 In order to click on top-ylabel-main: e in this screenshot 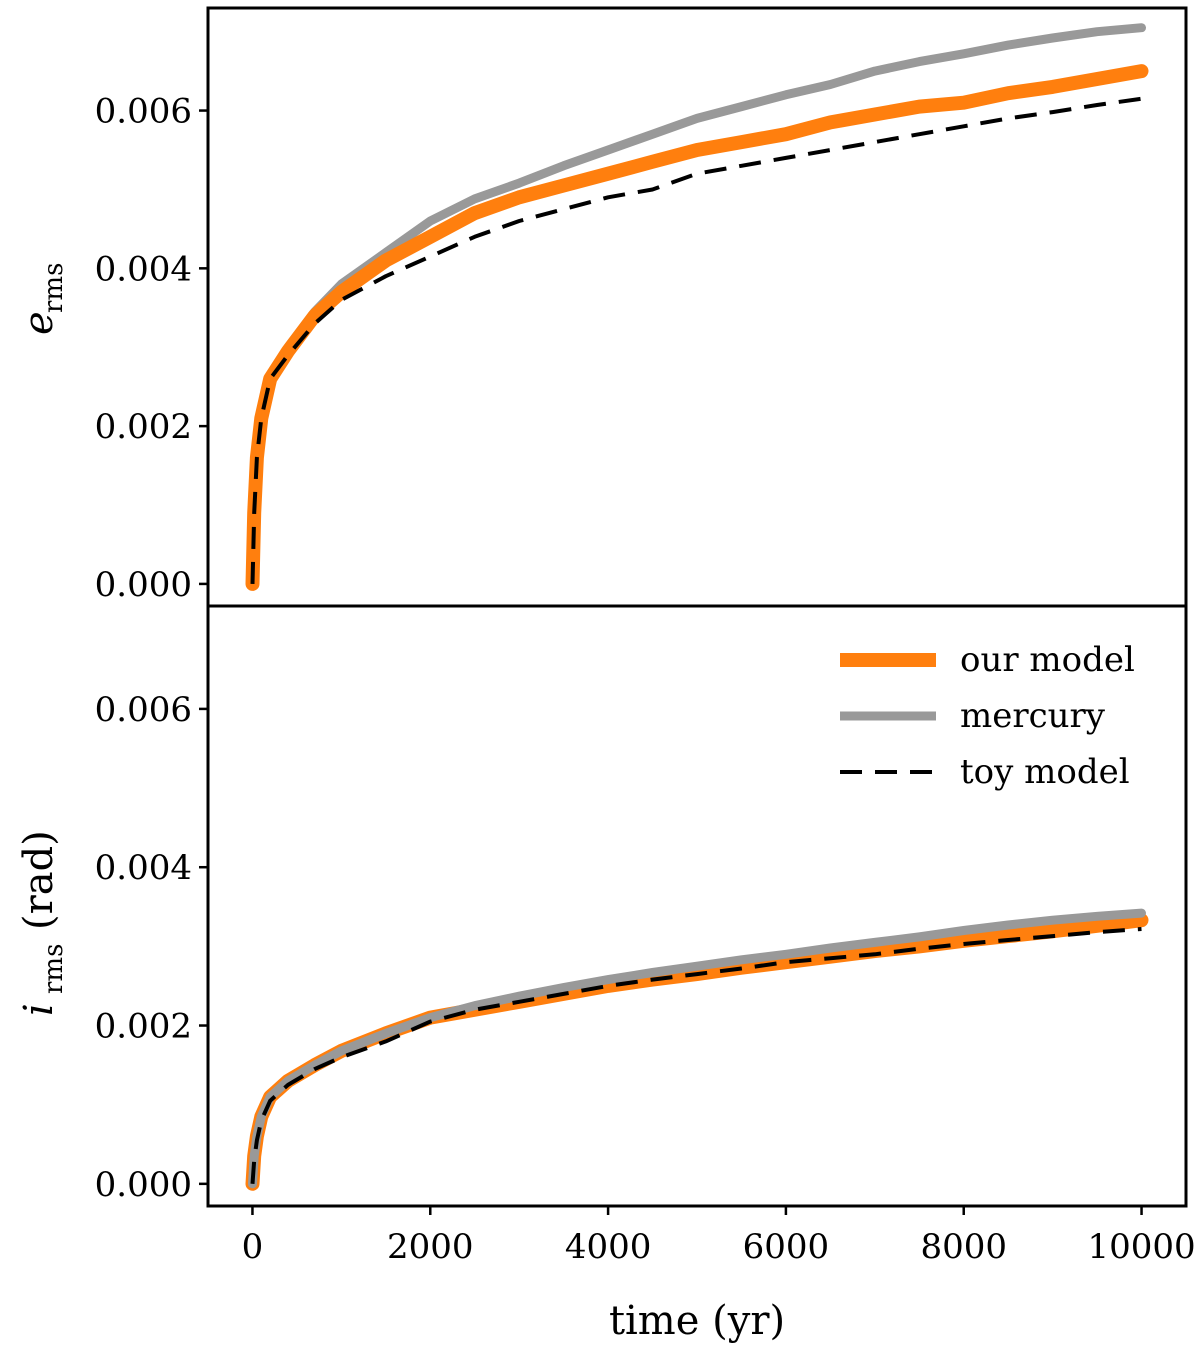, I will do `click(39, 323)`.